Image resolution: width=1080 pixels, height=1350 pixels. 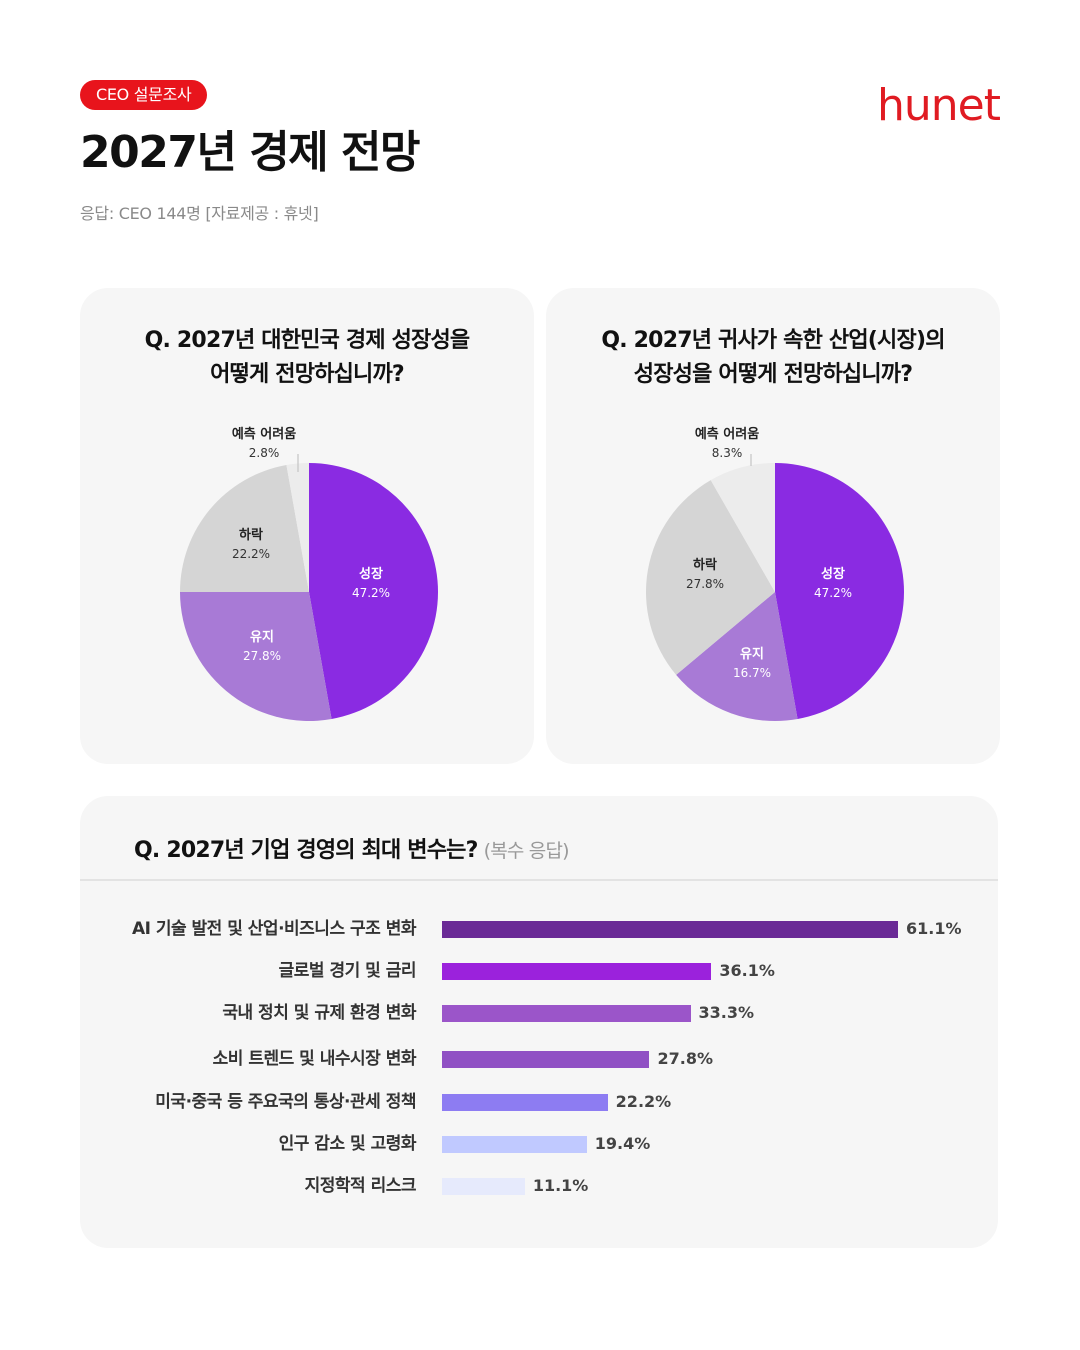 I want to click on bar-row: 지정학적 리스크 11.1%, so click(x=539, y=1186).